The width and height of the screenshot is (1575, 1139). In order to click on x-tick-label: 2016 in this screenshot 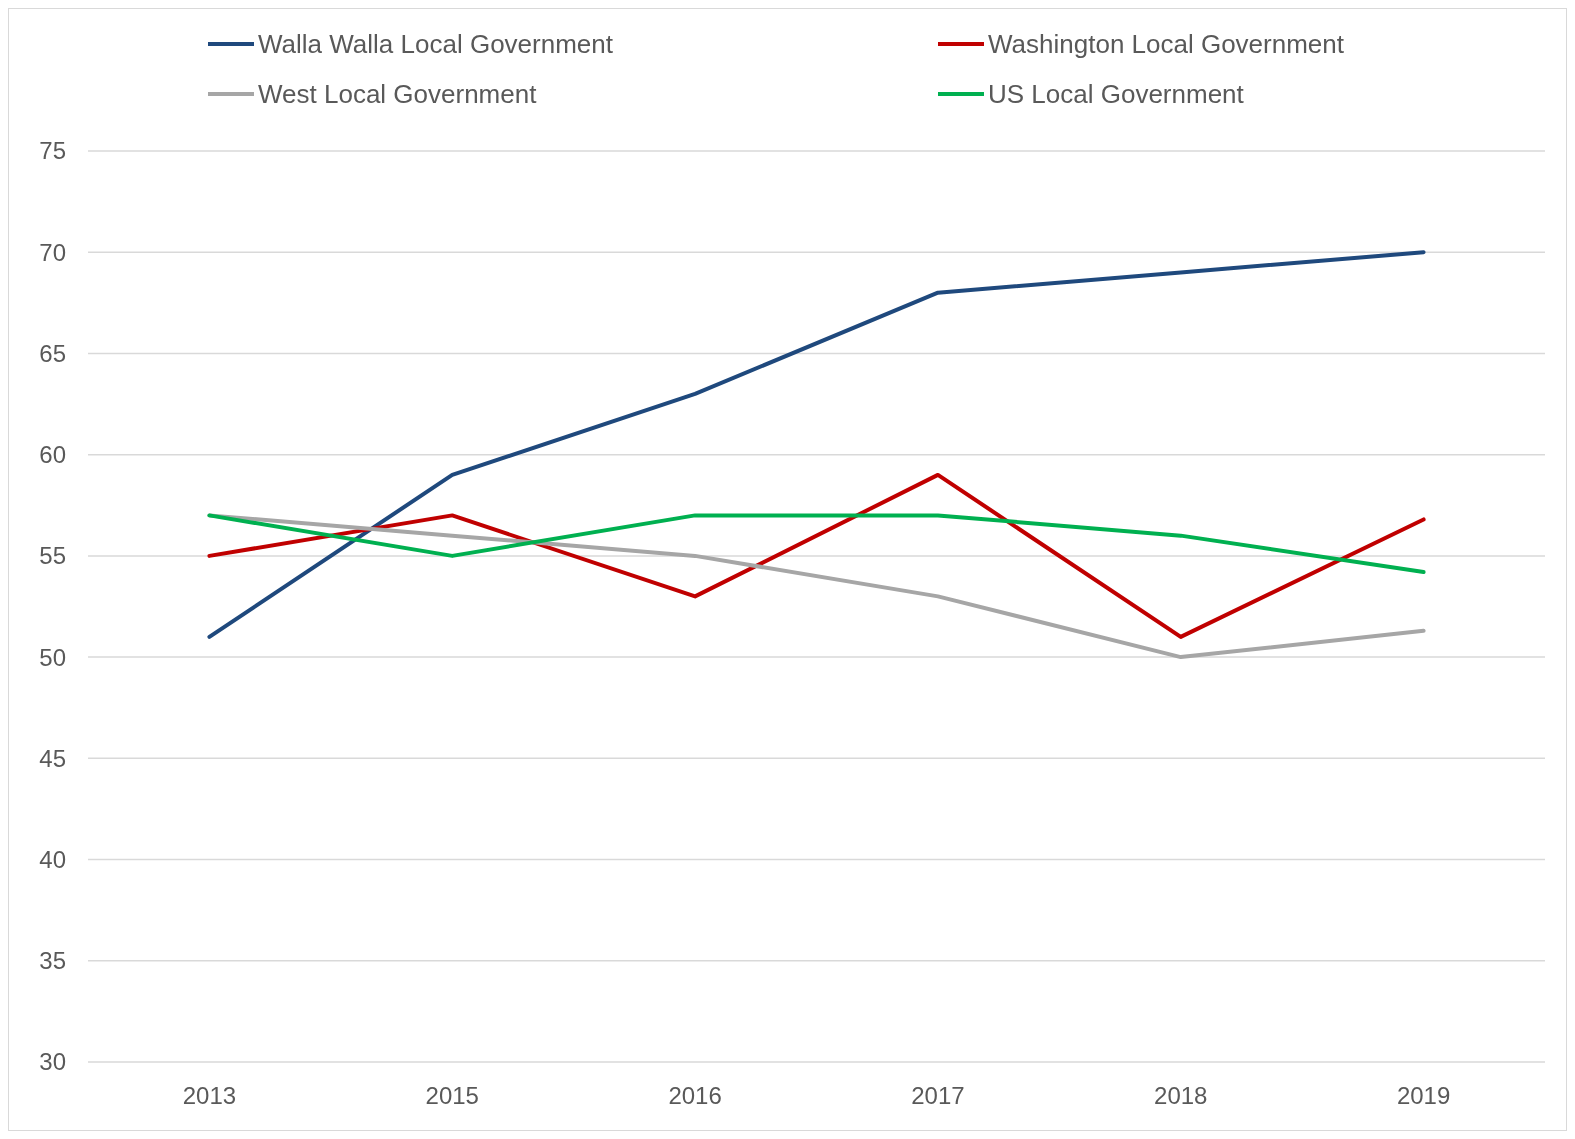, I will do `click(695, 1095)`.